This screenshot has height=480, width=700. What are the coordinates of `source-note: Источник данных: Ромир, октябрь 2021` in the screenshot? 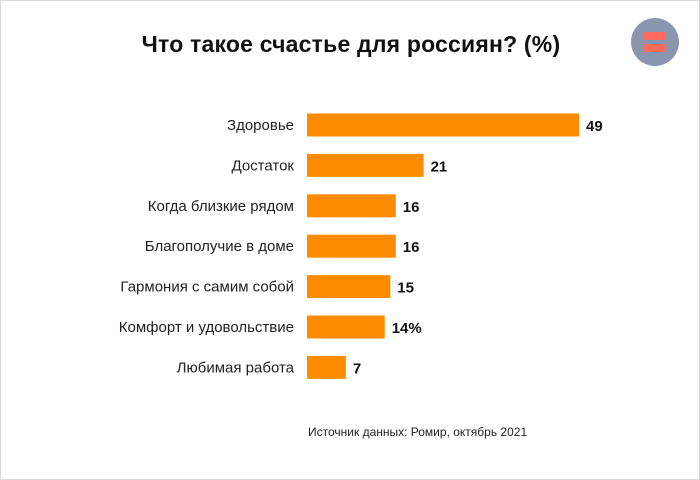 It's located at (418, 432).